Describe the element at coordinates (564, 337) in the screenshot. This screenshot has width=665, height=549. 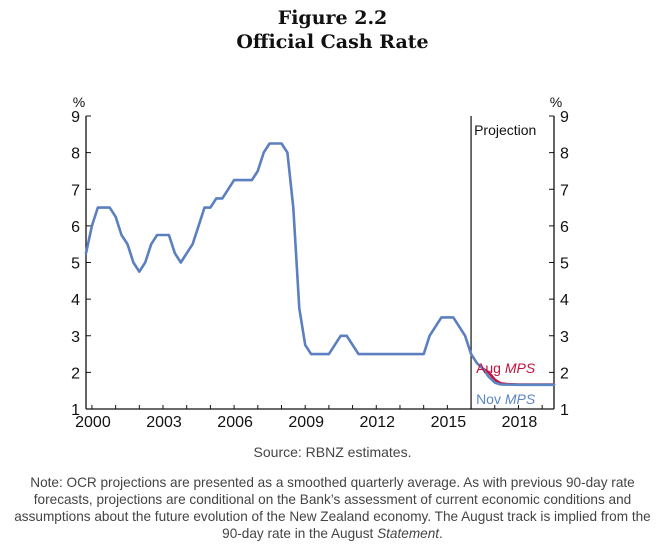
I see `y-tick-label-right: 3` at that location.